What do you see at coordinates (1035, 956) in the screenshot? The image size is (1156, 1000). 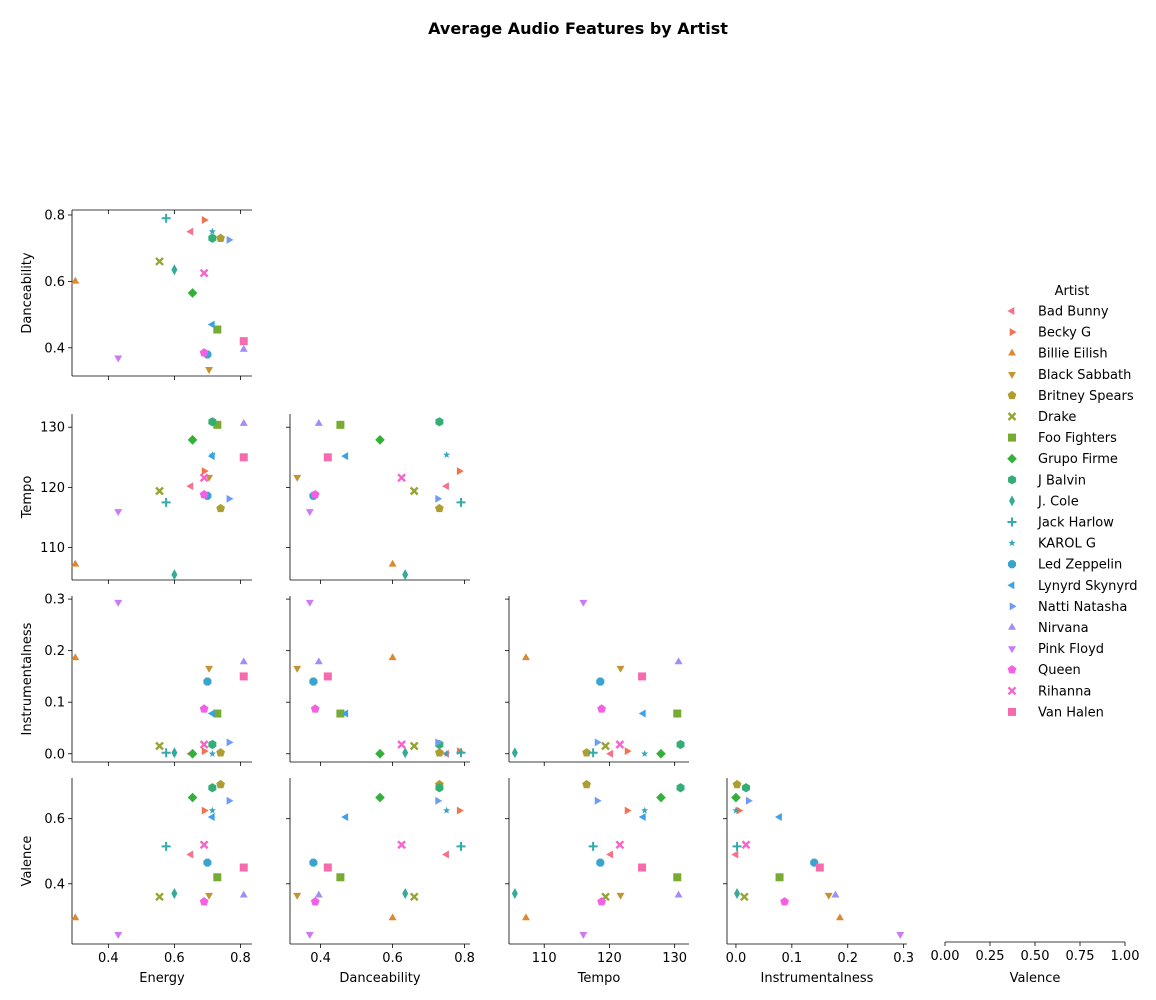 I see `panel-valence-diagonal-xtick-label: 0.50` at bounding box center [1035, 956].